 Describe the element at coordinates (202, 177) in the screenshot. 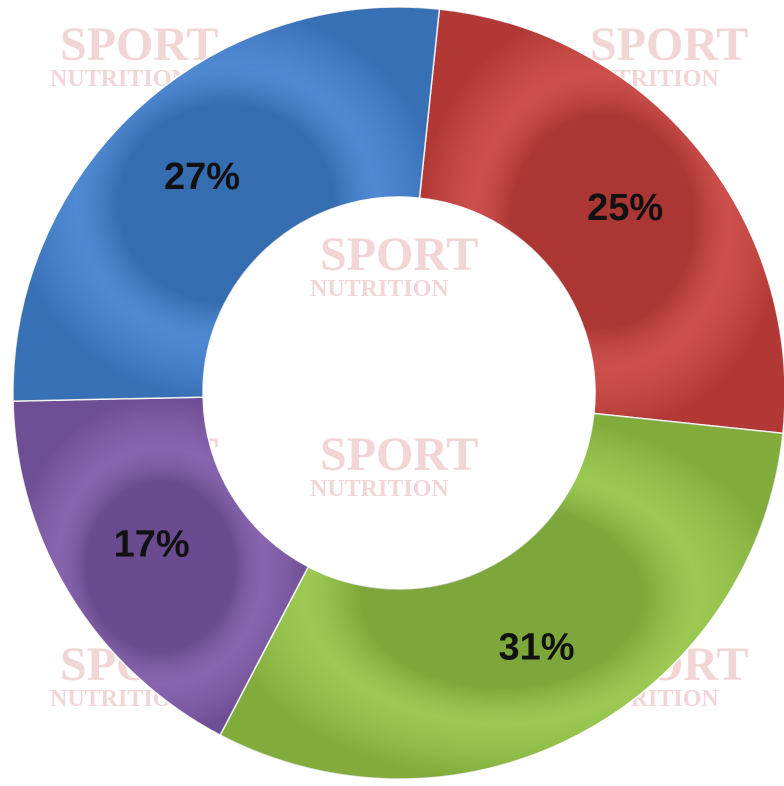

I see `data-label: 27%` at that location.